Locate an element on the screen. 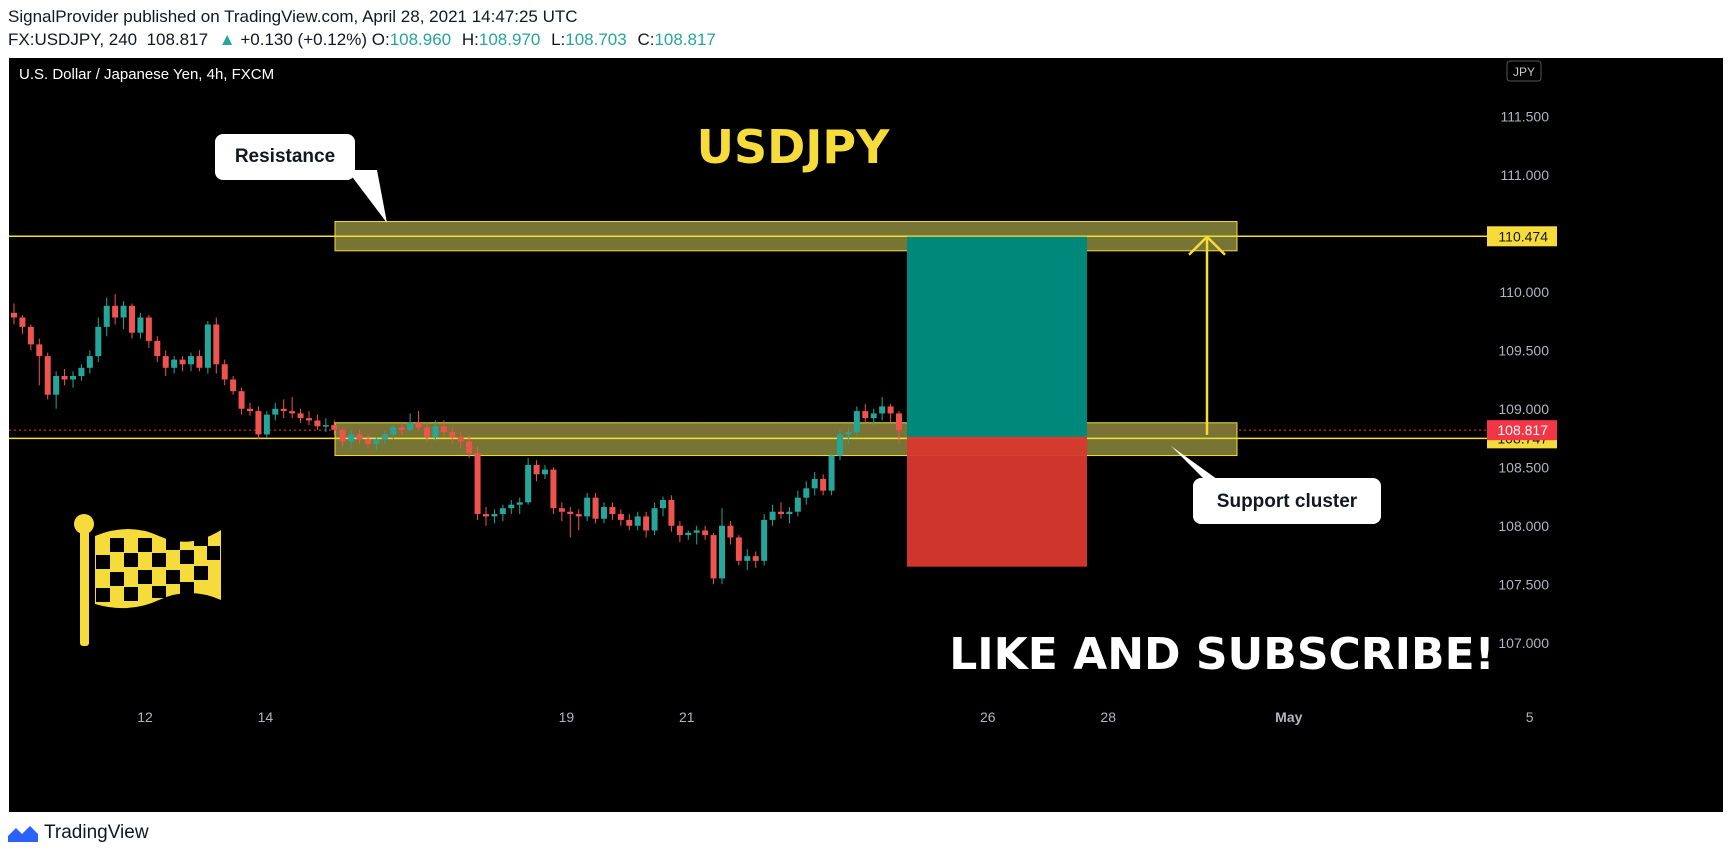 This screenshot has width=1734, height=860. y-tick-label: 107.000 is located at coordinates (1523, 643).